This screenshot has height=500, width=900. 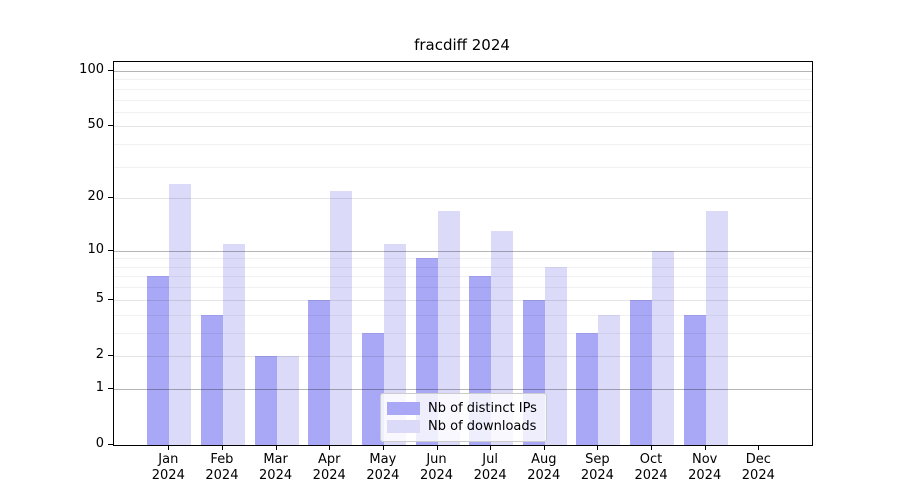 What do you see at coordinates (436, 467) in the screenshot?
I see `x-tick-label-jun: Jun 2024` at bounding box center [436, 467].